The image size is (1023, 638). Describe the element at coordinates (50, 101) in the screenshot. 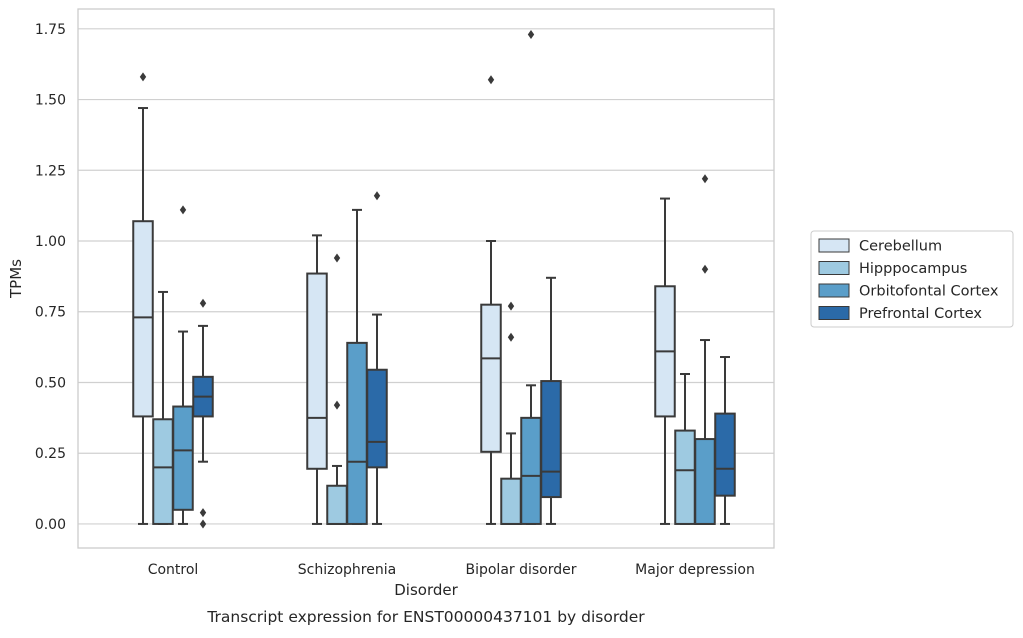

I see `y-tick-label: 1.50` at that location.